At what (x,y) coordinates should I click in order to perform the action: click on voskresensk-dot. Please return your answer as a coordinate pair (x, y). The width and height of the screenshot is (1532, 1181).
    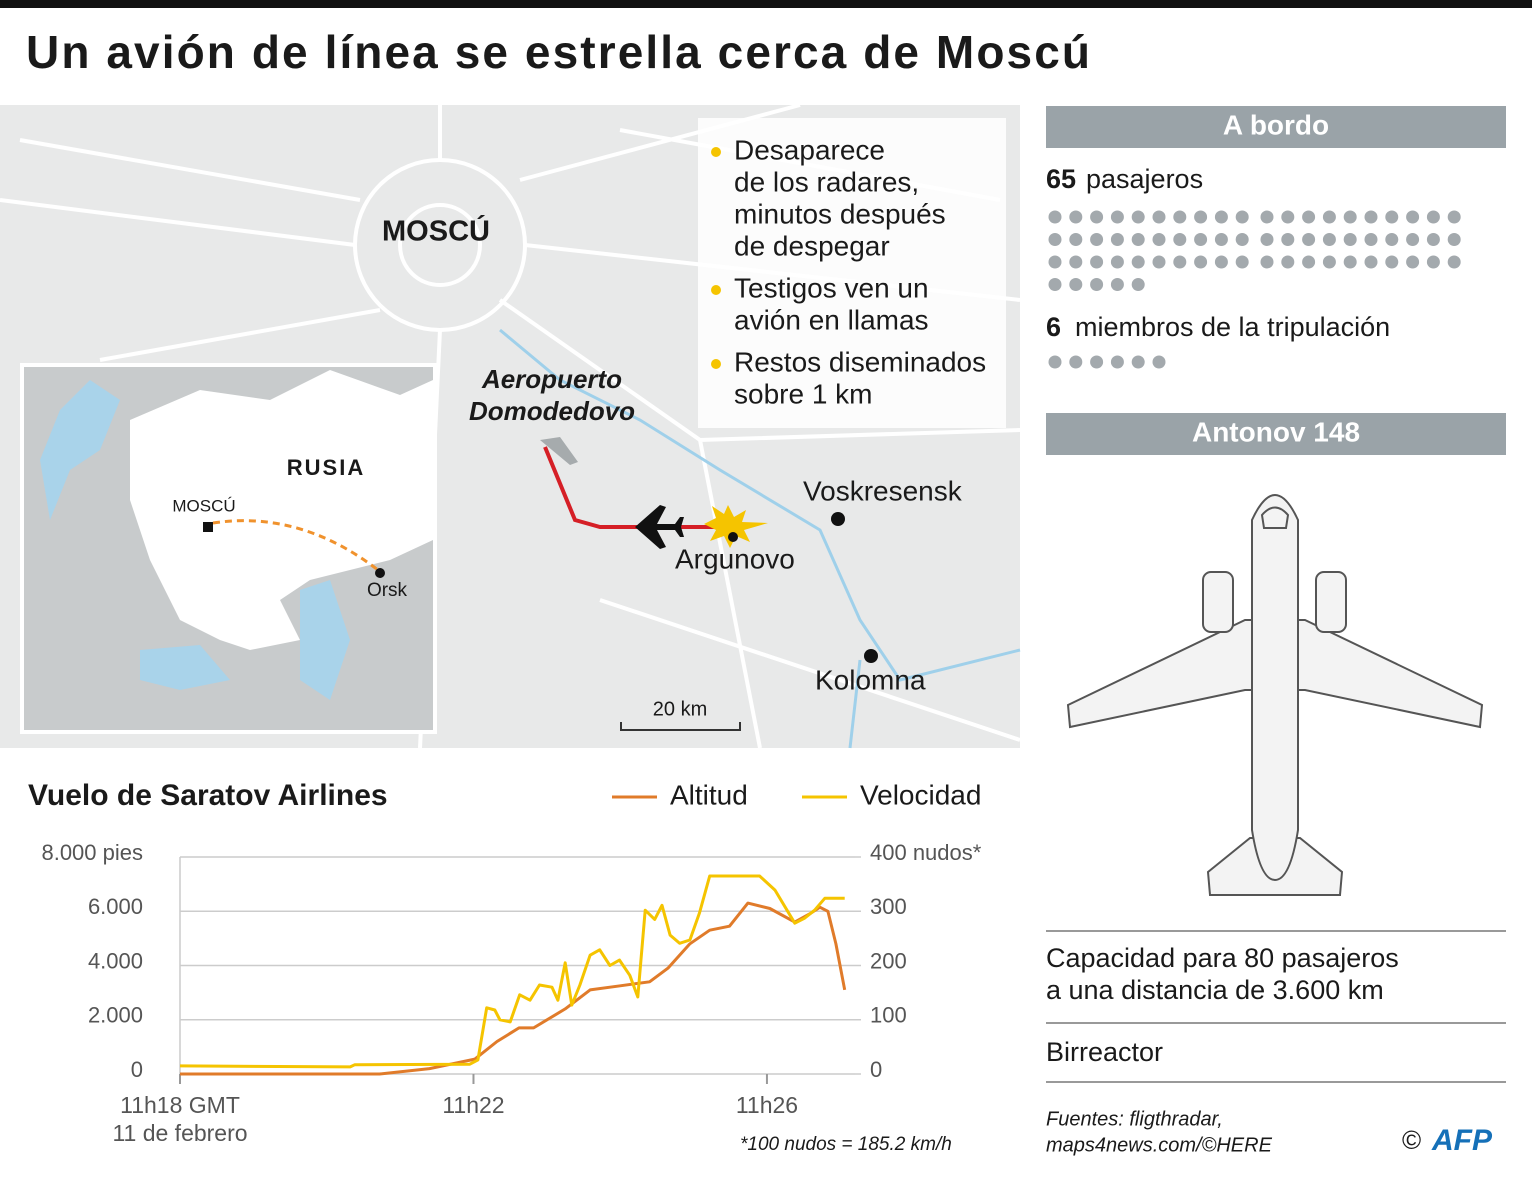
    Looking at the image, I should click on (838, 519).